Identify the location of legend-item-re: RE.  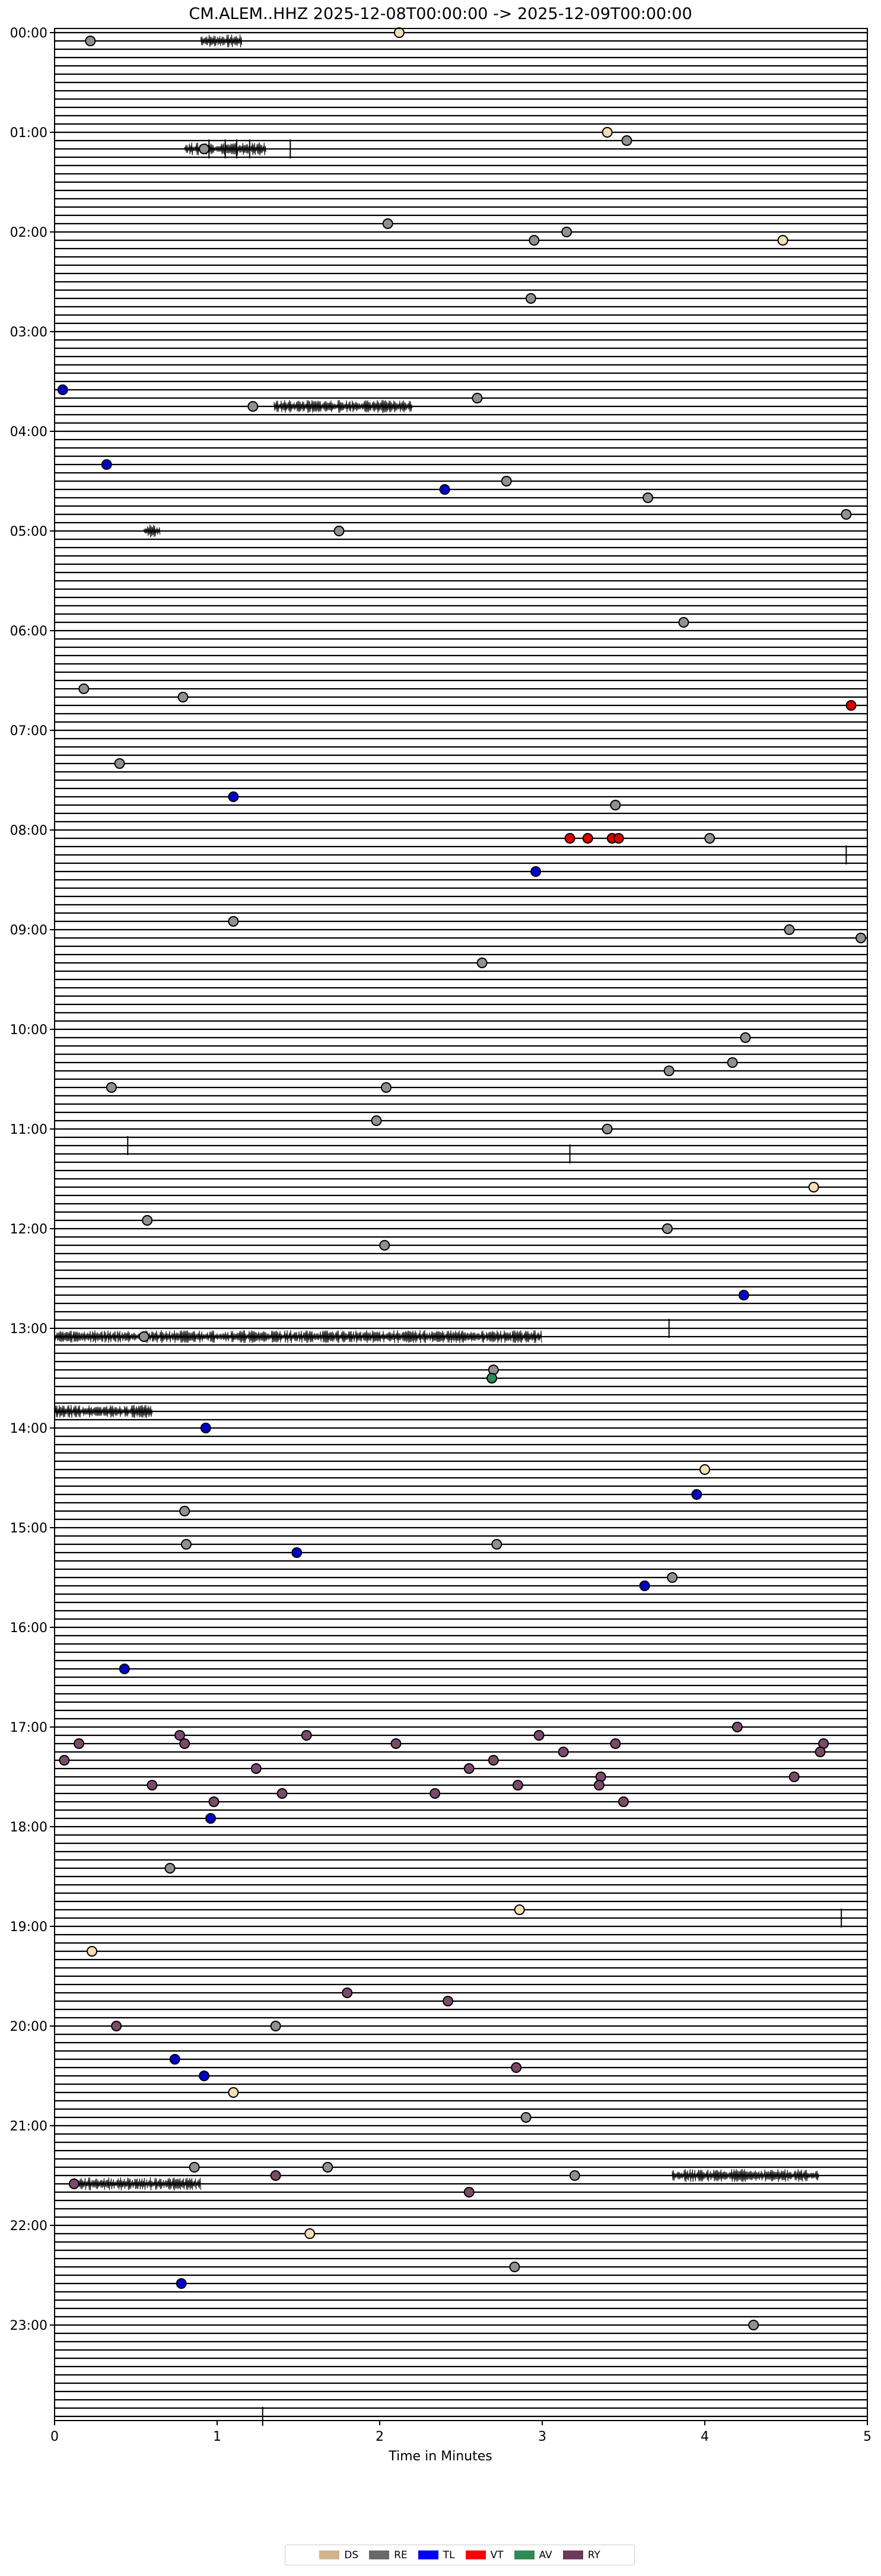
(388, 2555).